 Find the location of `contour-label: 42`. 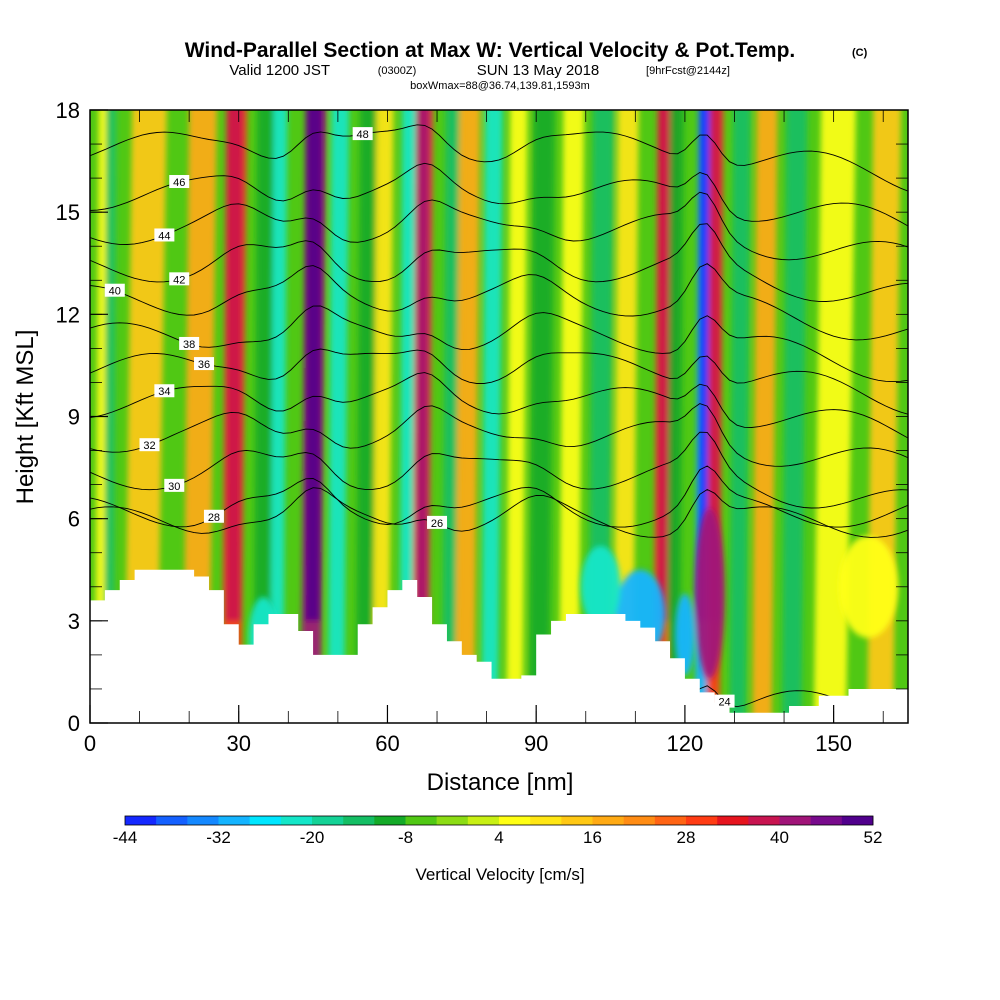

contour-label: 42 is located at coordinates (179, 280).